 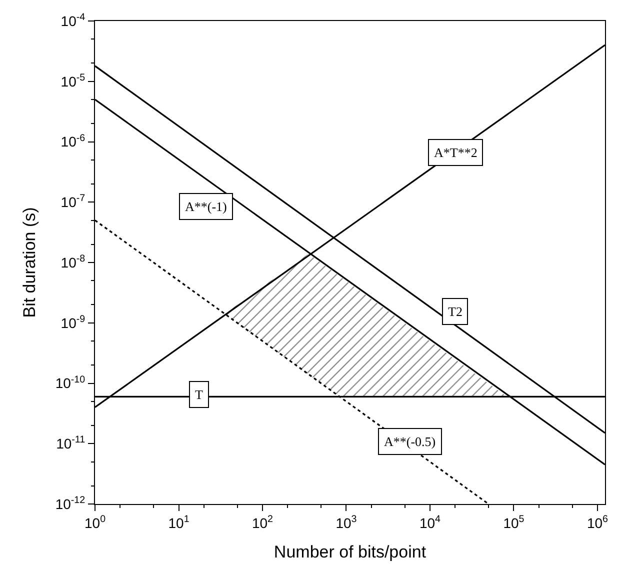 I want to click on annotation: T, so click(x=199, y=394).